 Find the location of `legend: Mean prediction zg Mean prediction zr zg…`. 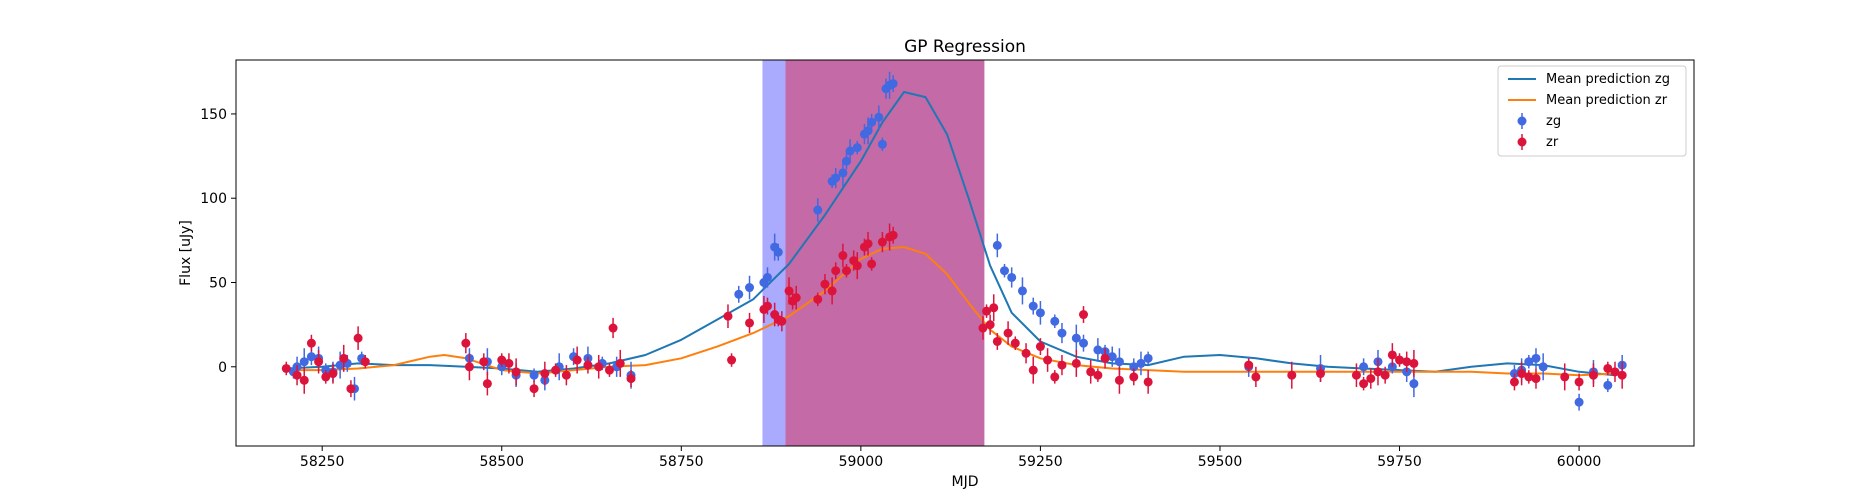

legend: Mean prediction zg Mean prediction zr zg… is located at coordinates (1592, 111).